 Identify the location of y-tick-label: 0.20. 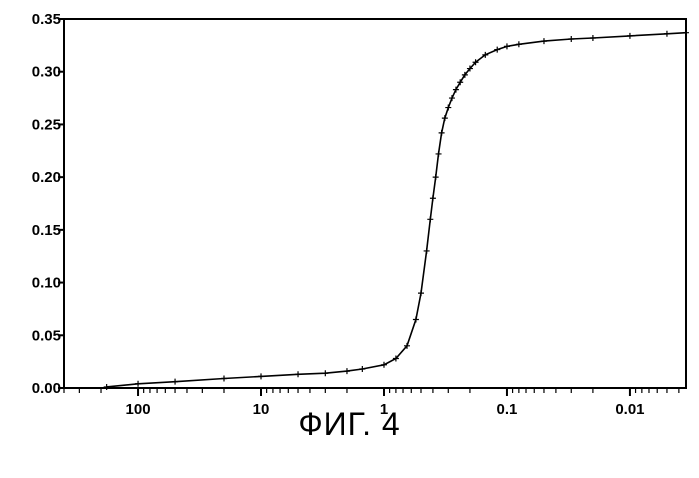
(46, 177).